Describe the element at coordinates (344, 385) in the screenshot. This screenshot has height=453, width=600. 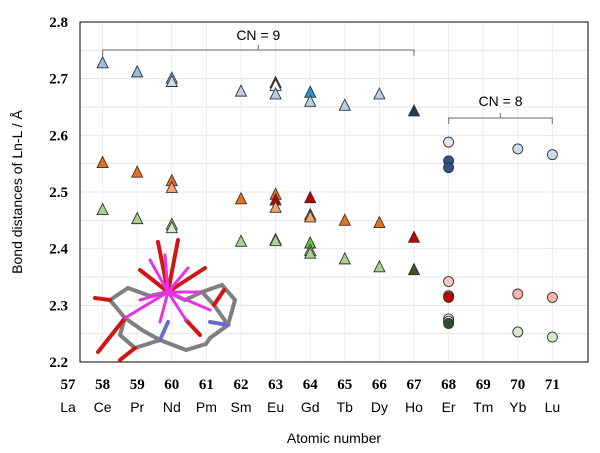
I see `x-tick-number: 65` at that location.